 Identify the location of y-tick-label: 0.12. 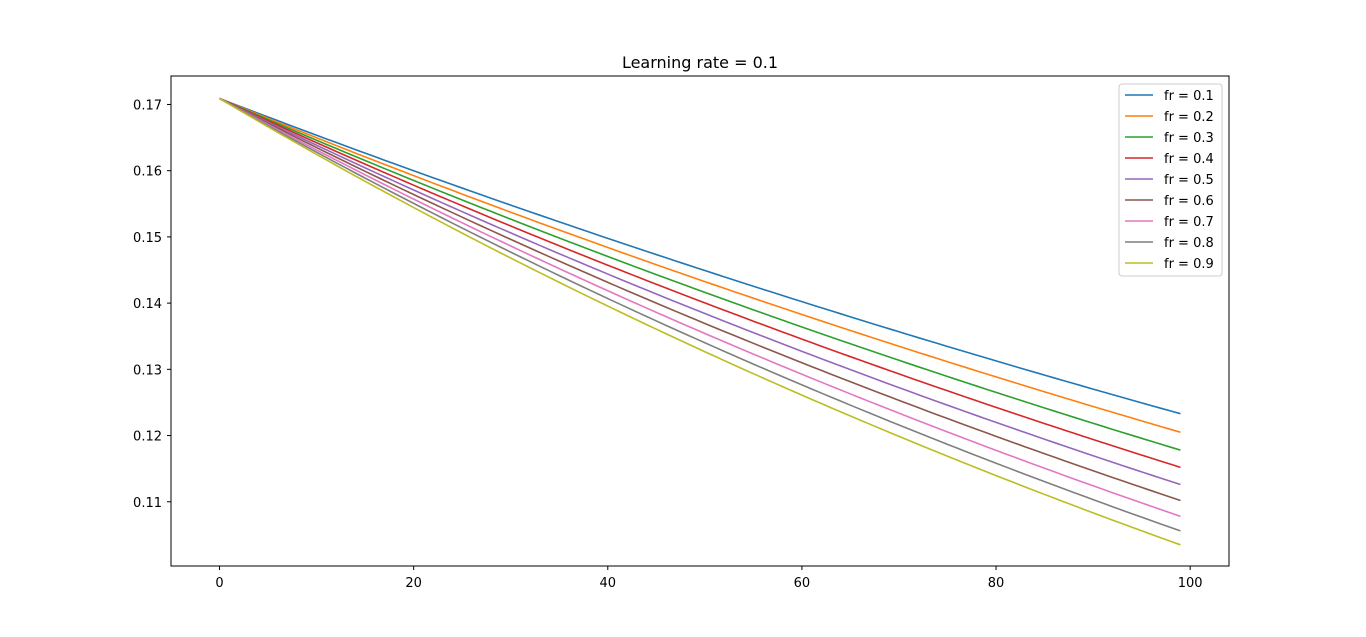
(147, 437).